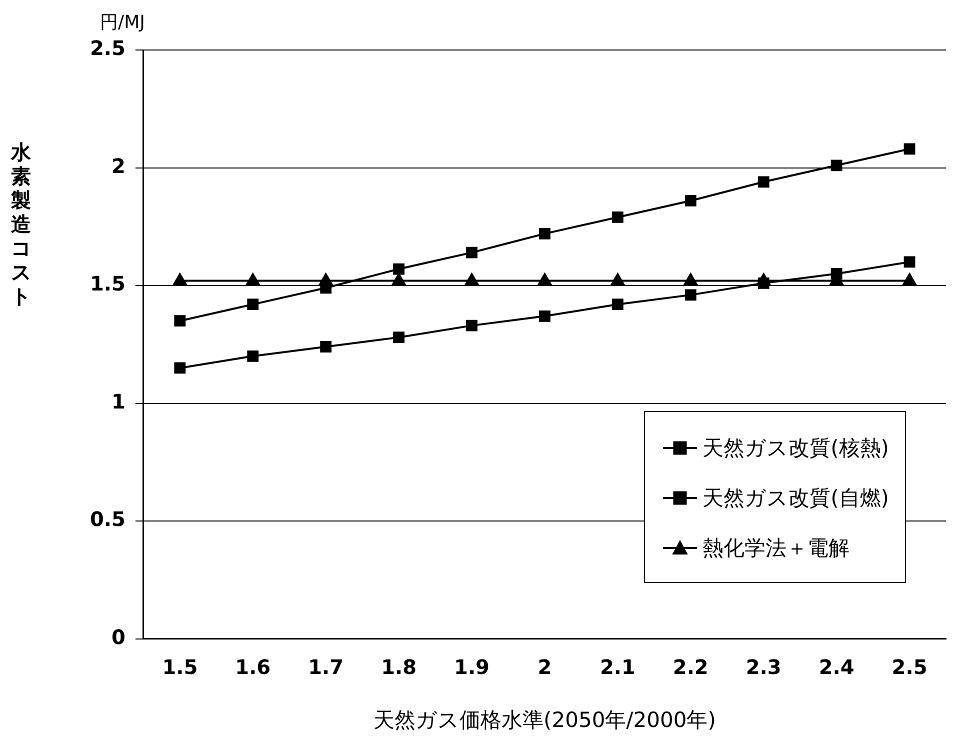  I want to click on y-tick-label: 0, so click(119, 637).